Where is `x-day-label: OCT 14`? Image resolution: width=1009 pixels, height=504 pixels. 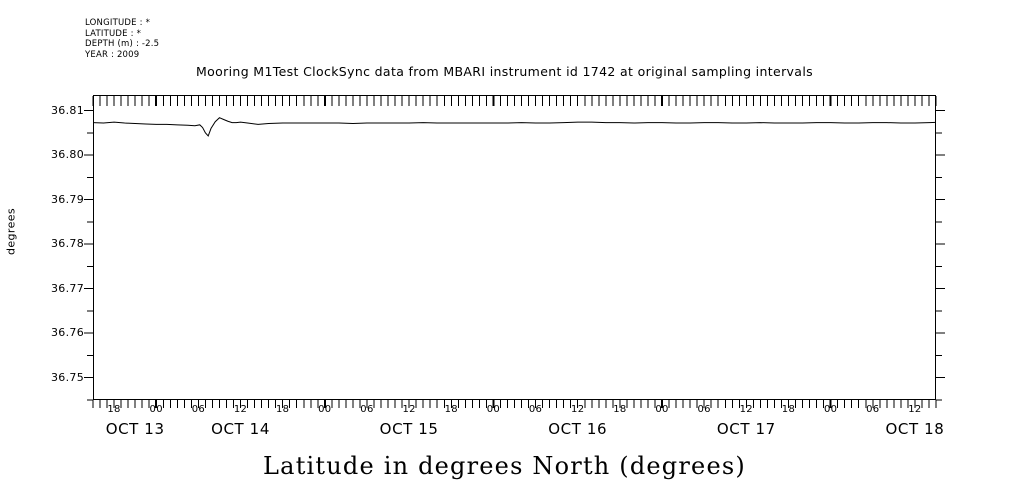
x-day-label: OCT 14 is located at coordinates (240, 429).